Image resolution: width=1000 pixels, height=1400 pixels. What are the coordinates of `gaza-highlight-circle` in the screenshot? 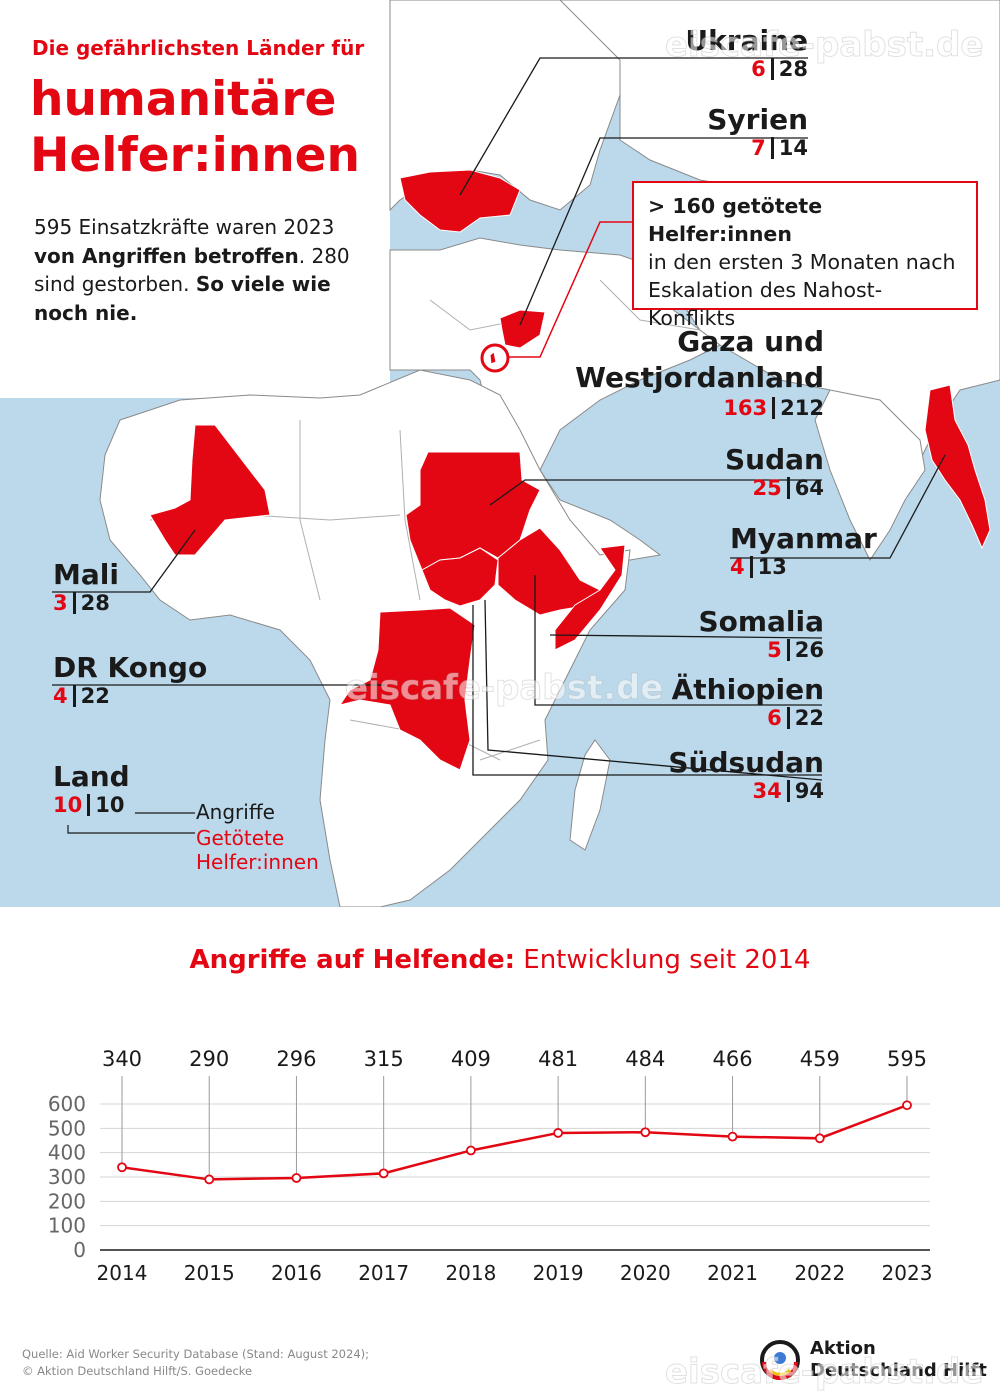 It's located at (495, 358).